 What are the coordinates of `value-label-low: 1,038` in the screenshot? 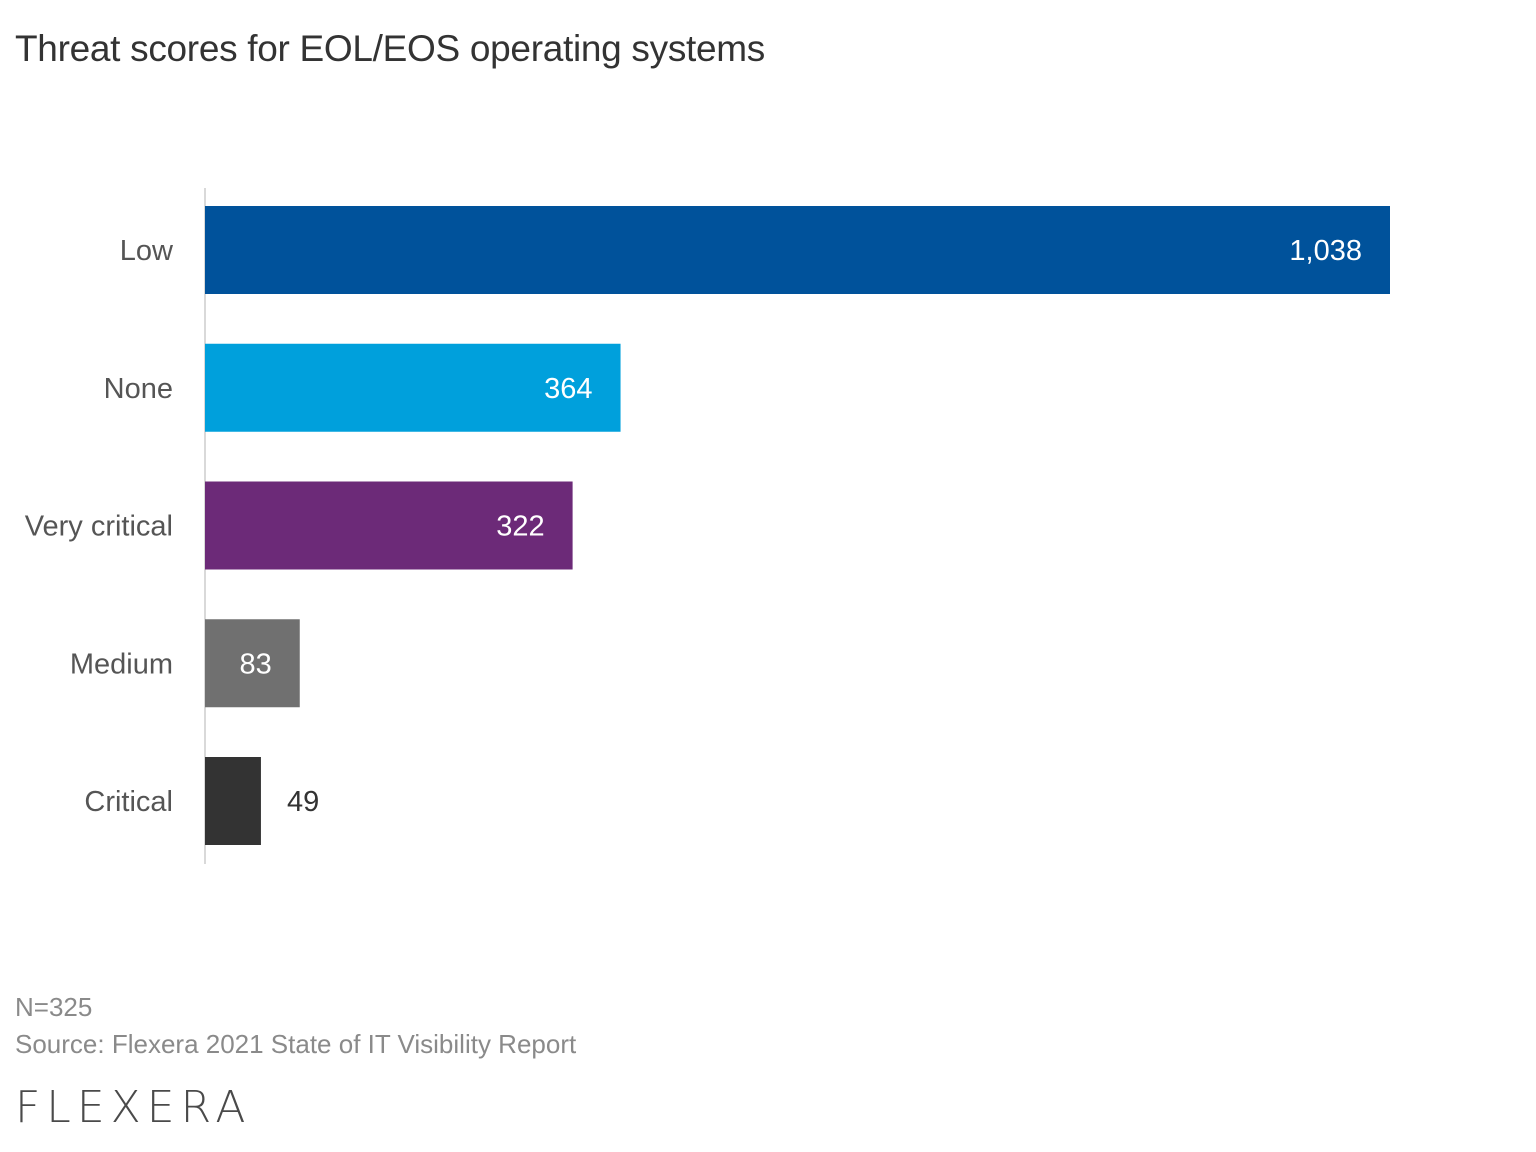 It's located at (1325, 251).